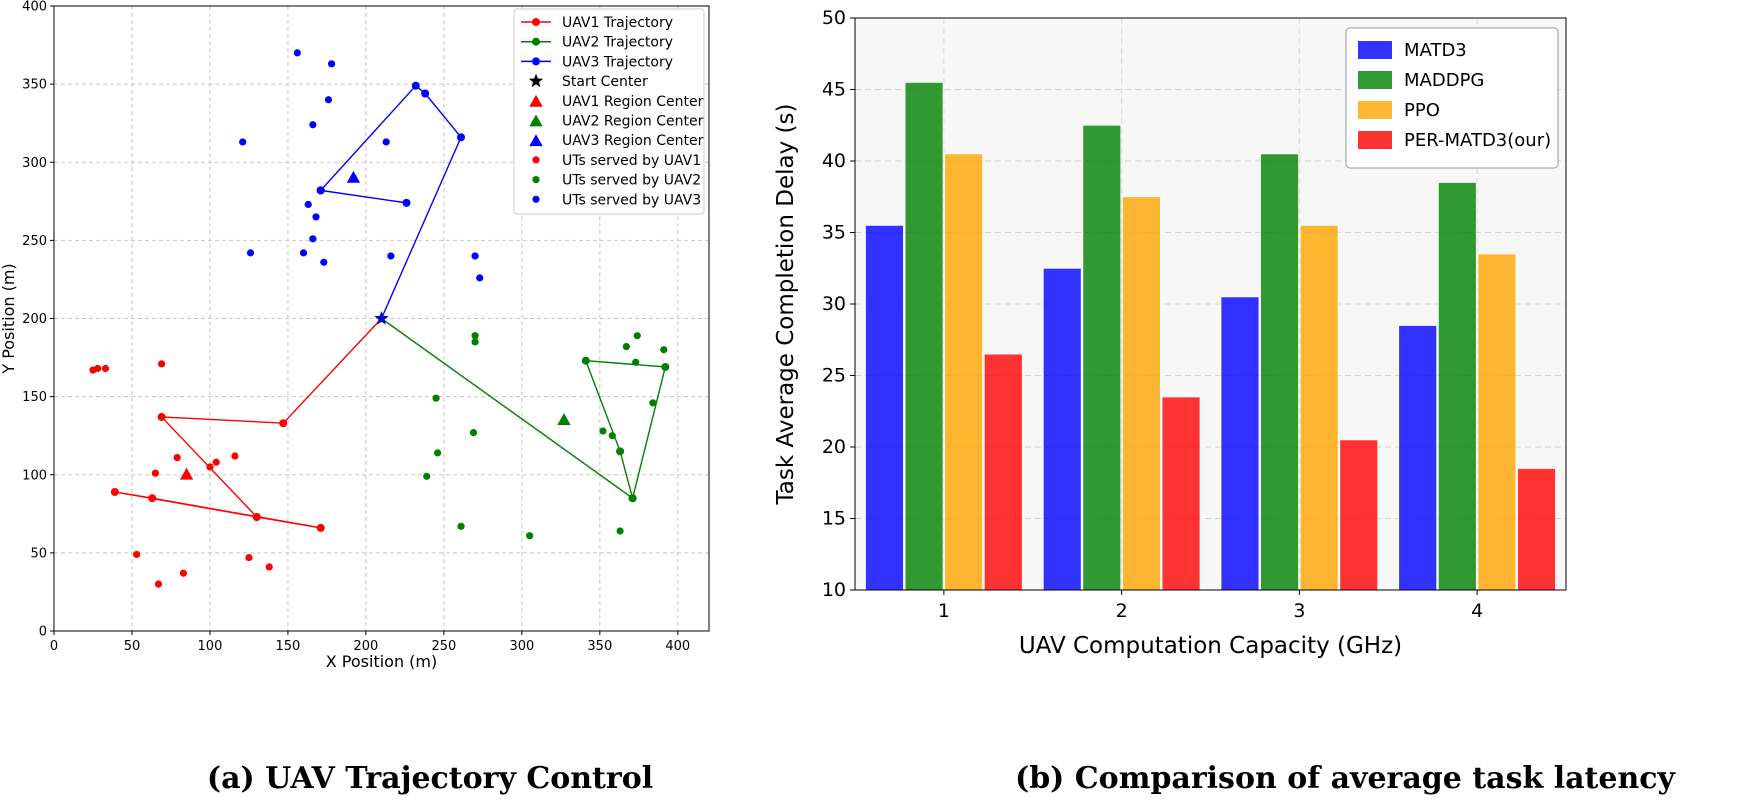 Image resolution: width=1750 pixels, height=800 pixels. I want to click on legend-label: UTs served by UAV2, so click(631, 181).